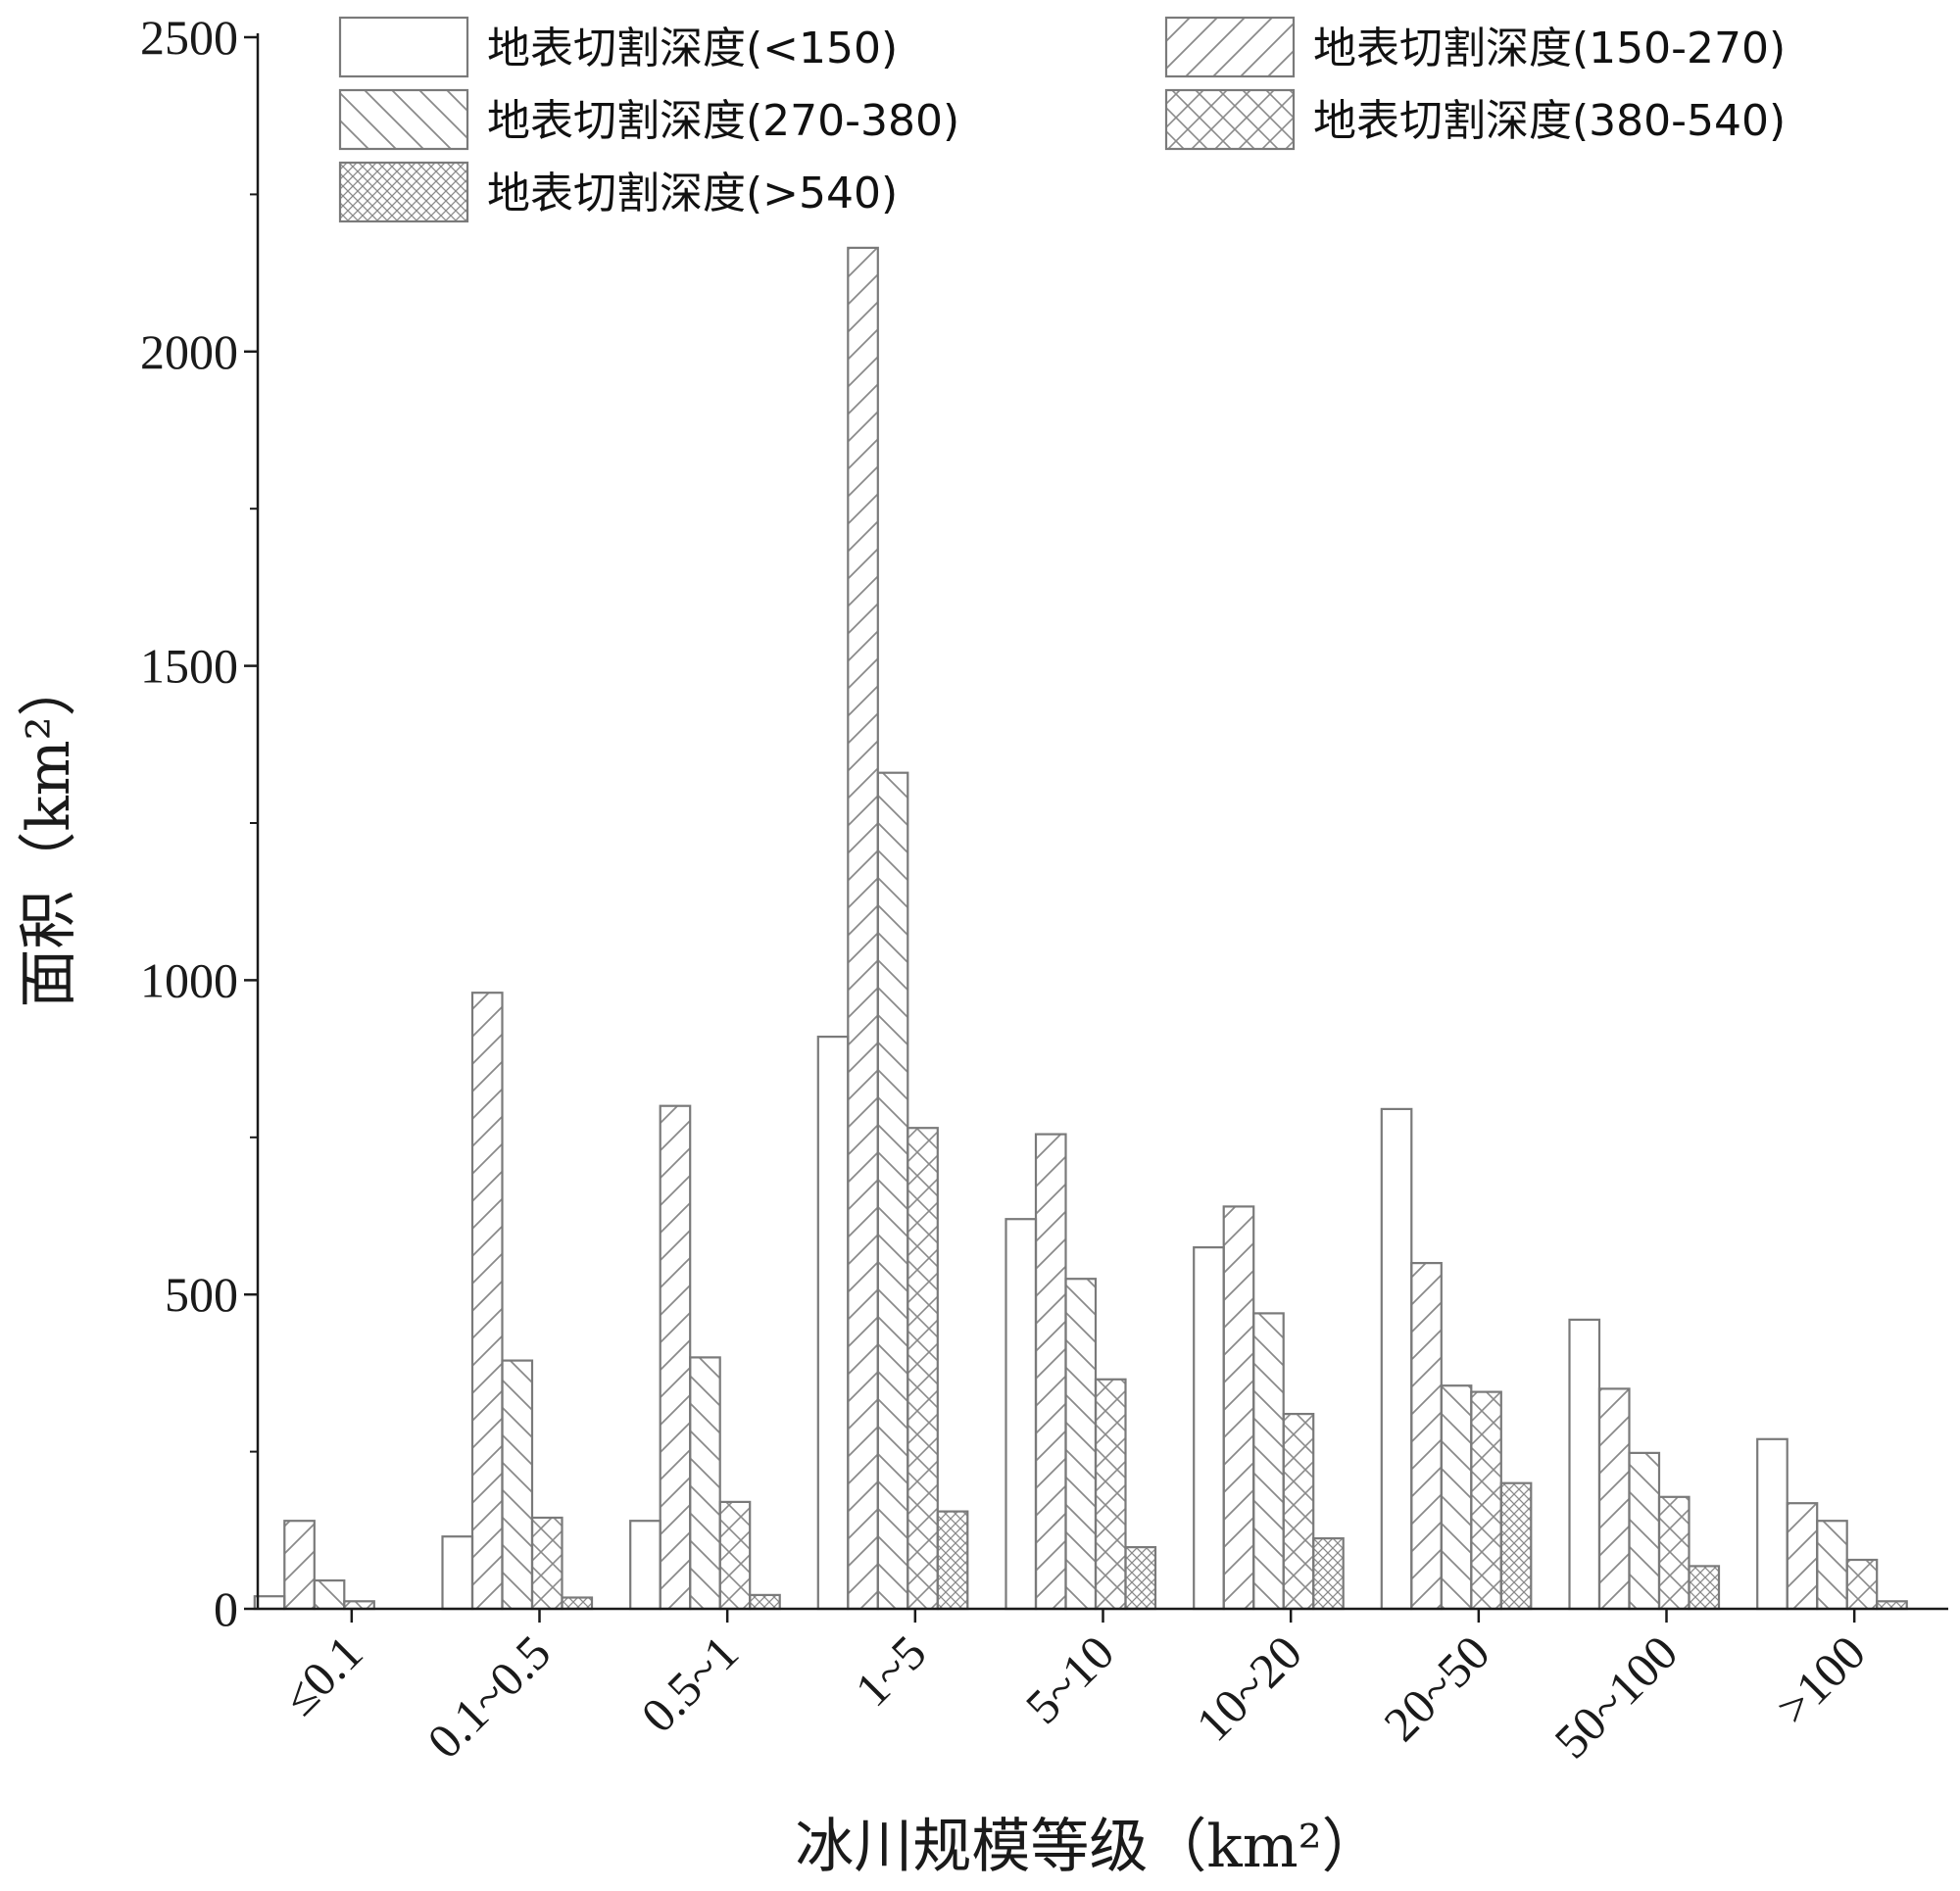 The image size is (1960, 1891). I want to click on y-tick-label: 1000, so click(189, 979).